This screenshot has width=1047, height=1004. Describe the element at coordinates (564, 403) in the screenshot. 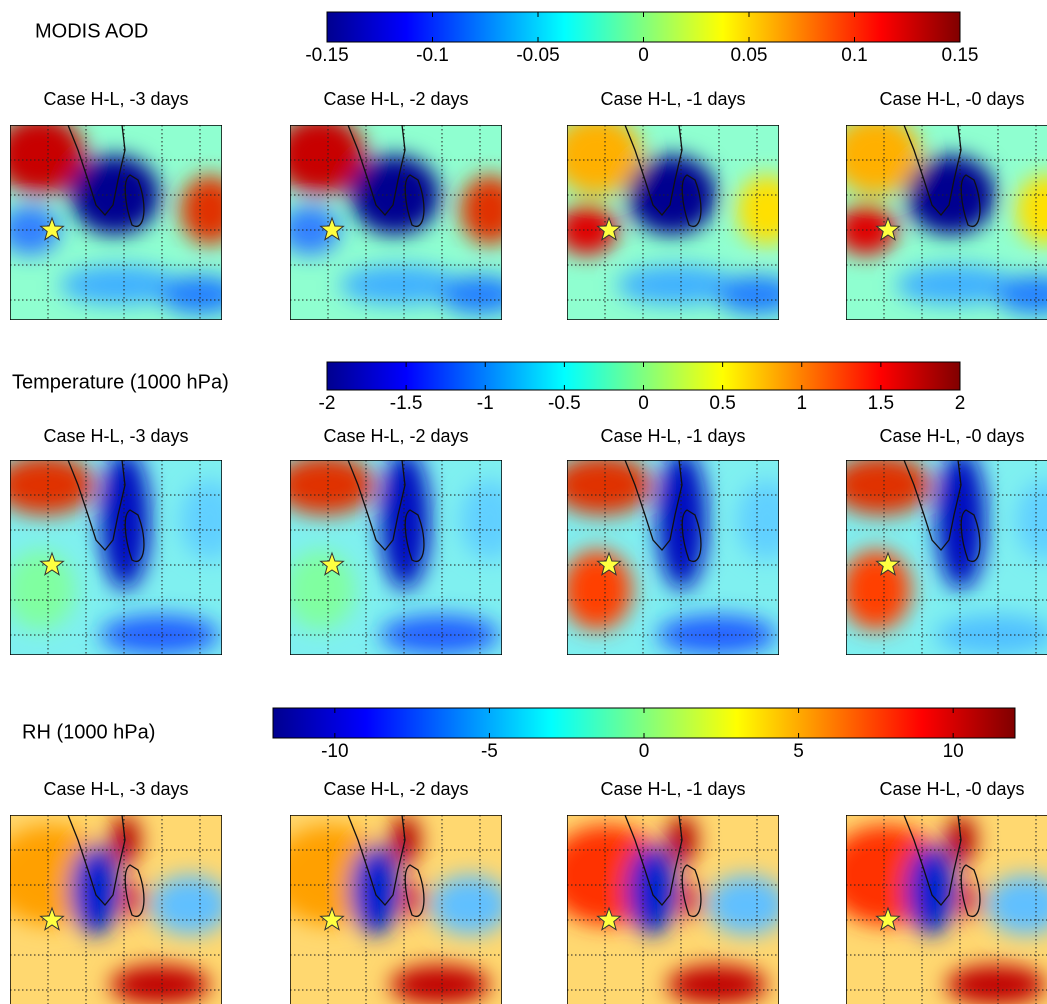

I see `colorbar-tick-label: -0.5` at that location.